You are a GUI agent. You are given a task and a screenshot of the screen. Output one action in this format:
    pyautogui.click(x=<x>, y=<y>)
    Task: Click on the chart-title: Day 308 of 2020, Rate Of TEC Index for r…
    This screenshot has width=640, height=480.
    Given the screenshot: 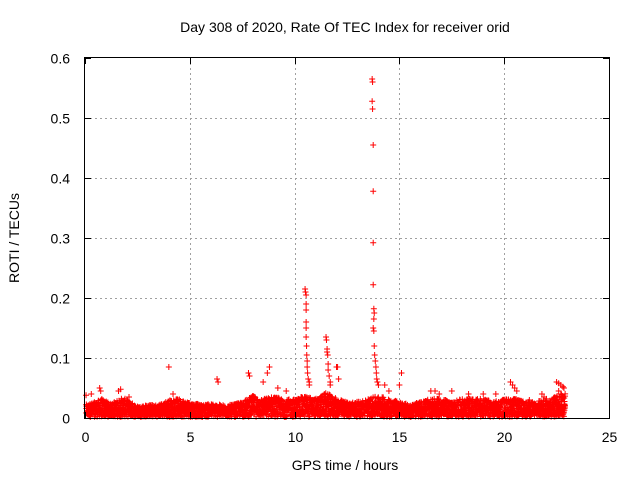 What is the action you would take?
    pyautogui.click(x=345, y=27)
    